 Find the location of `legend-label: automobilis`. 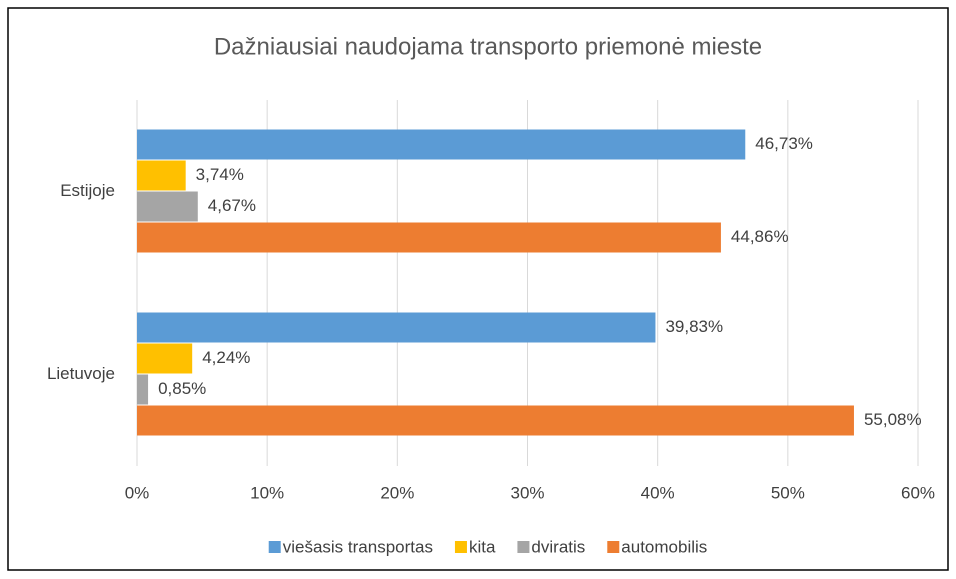

legend-label: automobilis is located at coordinates (664, 546).